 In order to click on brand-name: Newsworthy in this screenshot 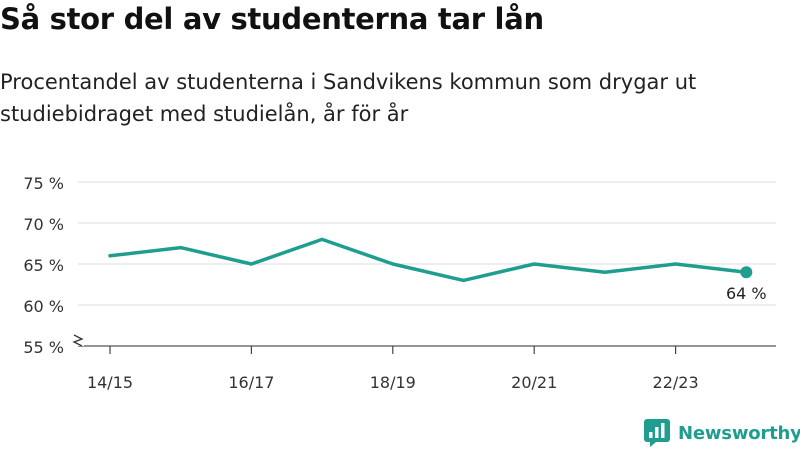, I will do `click(739, 433)`.